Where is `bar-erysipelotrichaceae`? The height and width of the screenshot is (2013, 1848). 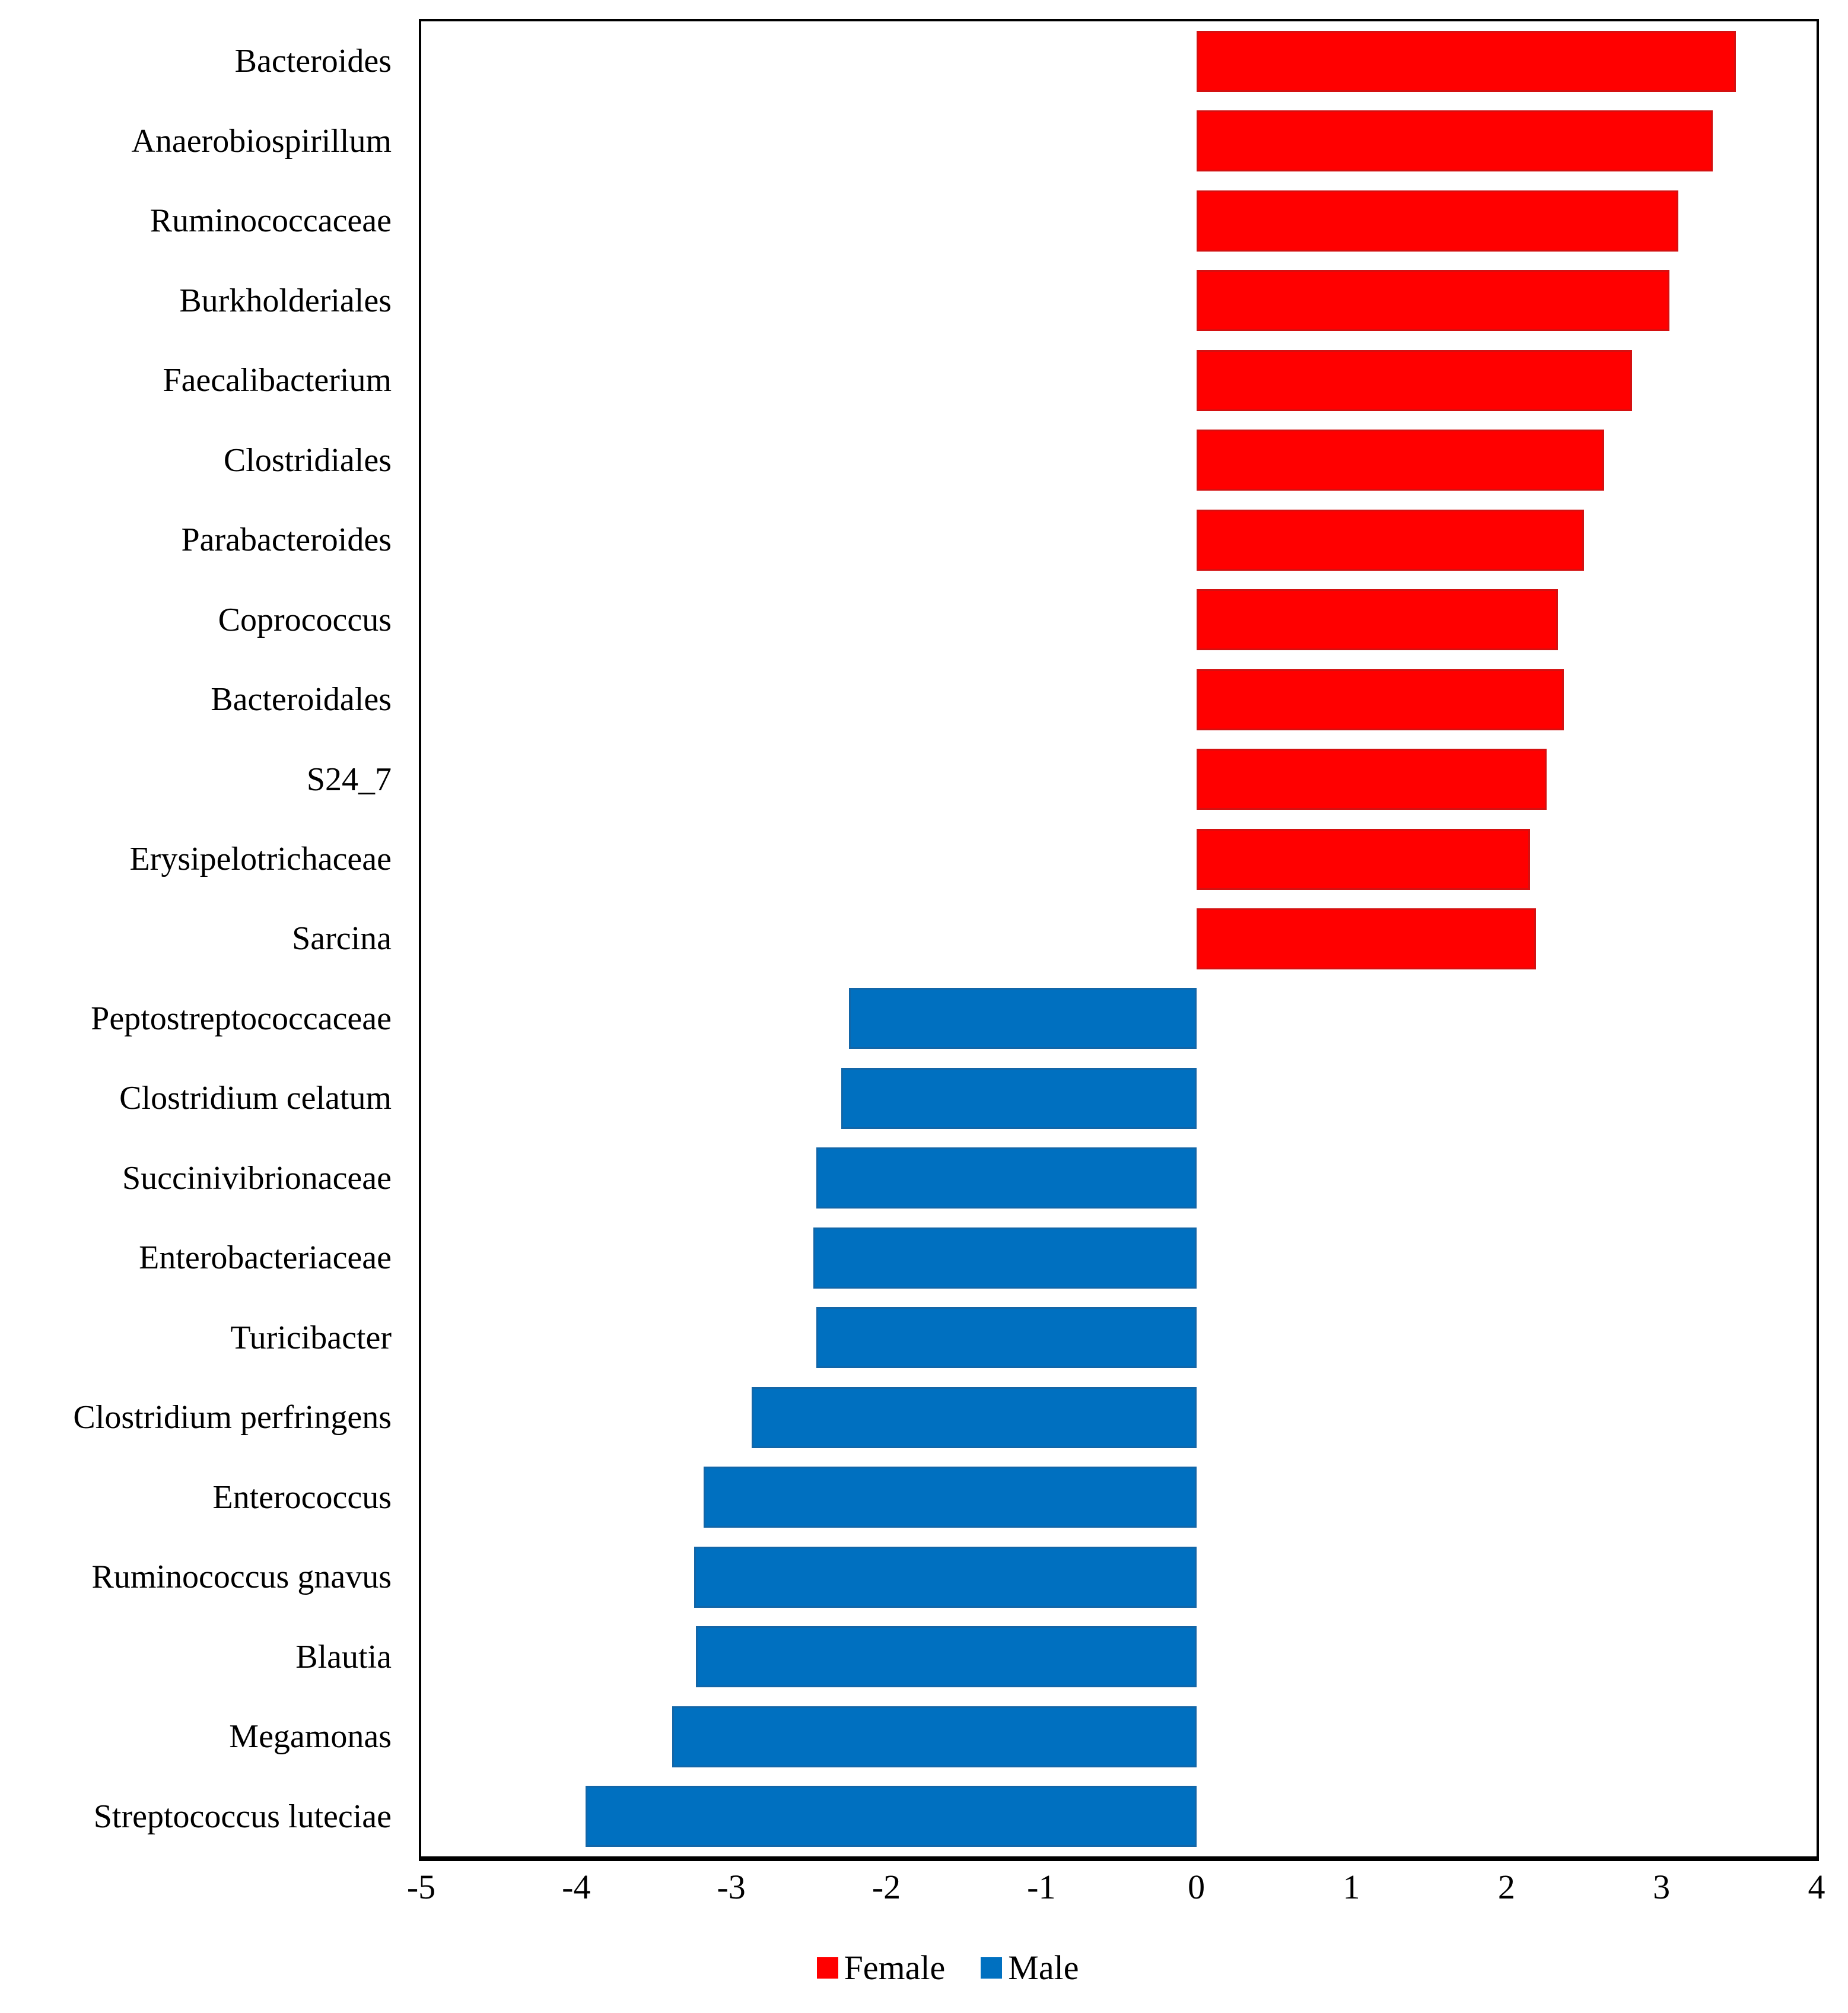
bar-erysipelotrichaceae is located at coordinates (1363, 859).